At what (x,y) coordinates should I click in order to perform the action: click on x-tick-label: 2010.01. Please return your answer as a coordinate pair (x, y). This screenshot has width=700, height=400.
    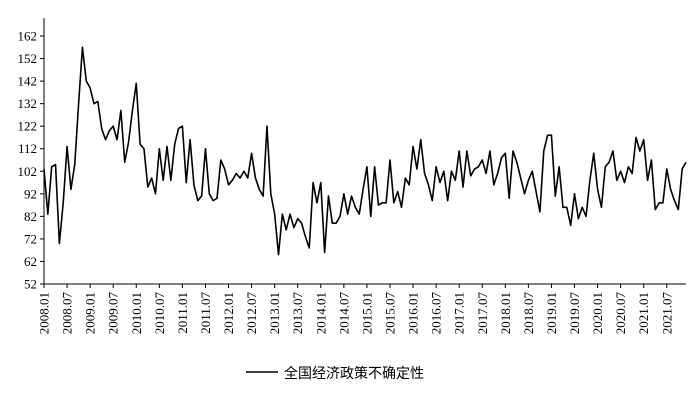
    Looking at the image, I should click on (136, 313).